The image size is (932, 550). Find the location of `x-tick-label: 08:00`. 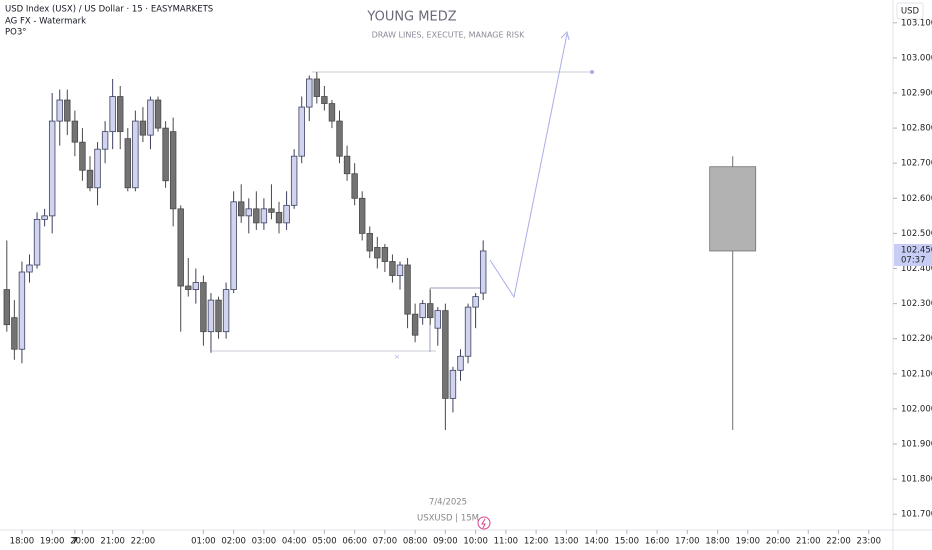

x-tick-label: 08:00 is located at coordinates (415, 542).